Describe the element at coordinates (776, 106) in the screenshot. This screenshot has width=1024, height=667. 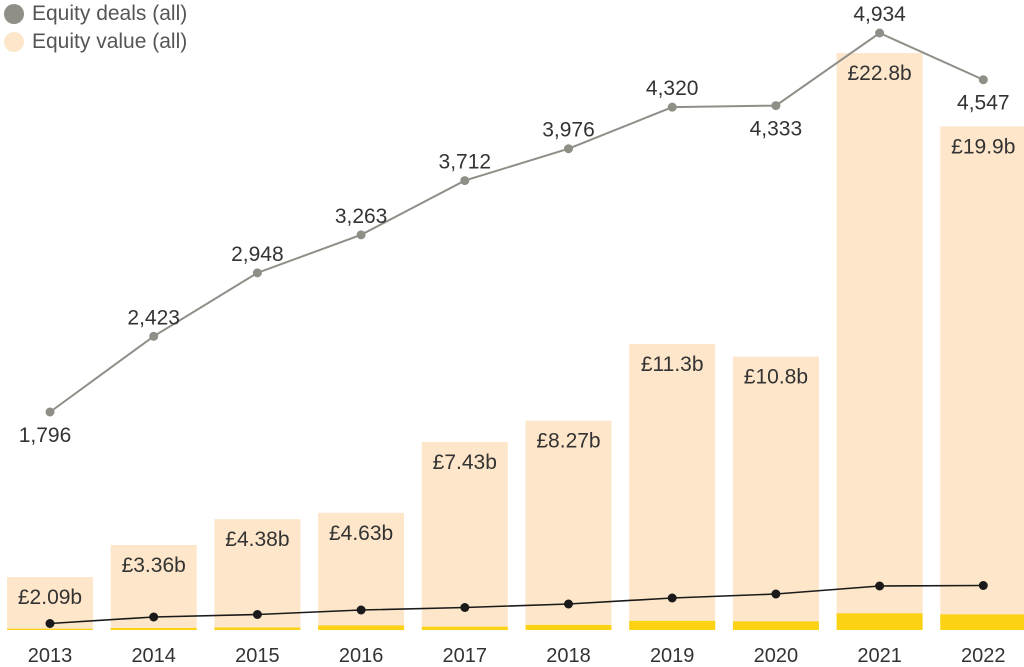
I see `deals-point-2020` at that location.